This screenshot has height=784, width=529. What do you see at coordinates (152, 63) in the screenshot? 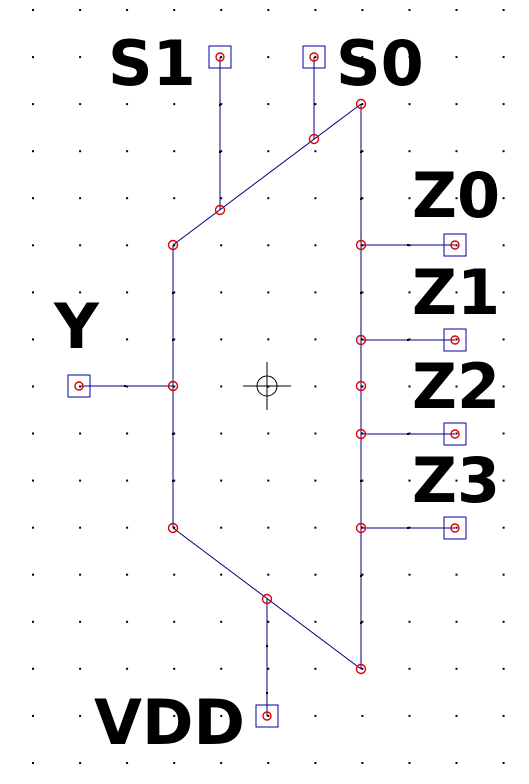
I see `pin-label-s1: S1` at bounding box center [152, 63].